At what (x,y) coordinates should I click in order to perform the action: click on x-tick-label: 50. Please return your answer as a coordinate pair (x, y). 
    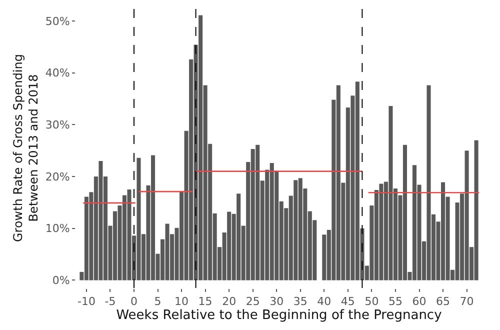
    Looking at the image, I should click on (371, 301).